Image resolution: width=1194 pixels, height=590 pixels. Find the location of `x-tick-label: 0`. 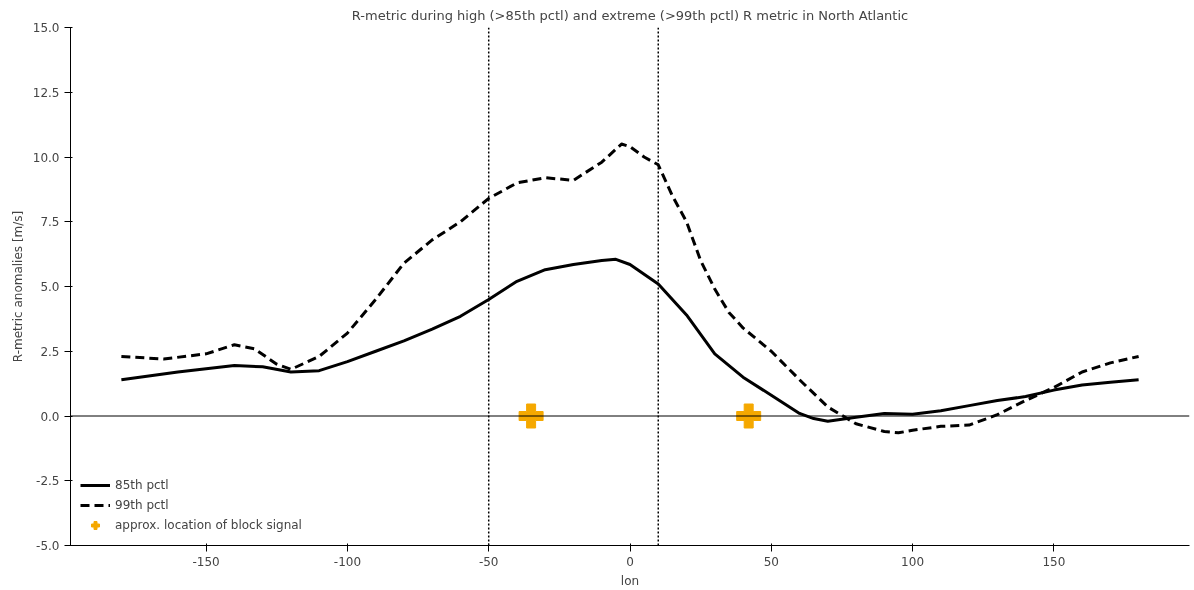

x-tick-label: 0 is located at coordinates (630, 561).